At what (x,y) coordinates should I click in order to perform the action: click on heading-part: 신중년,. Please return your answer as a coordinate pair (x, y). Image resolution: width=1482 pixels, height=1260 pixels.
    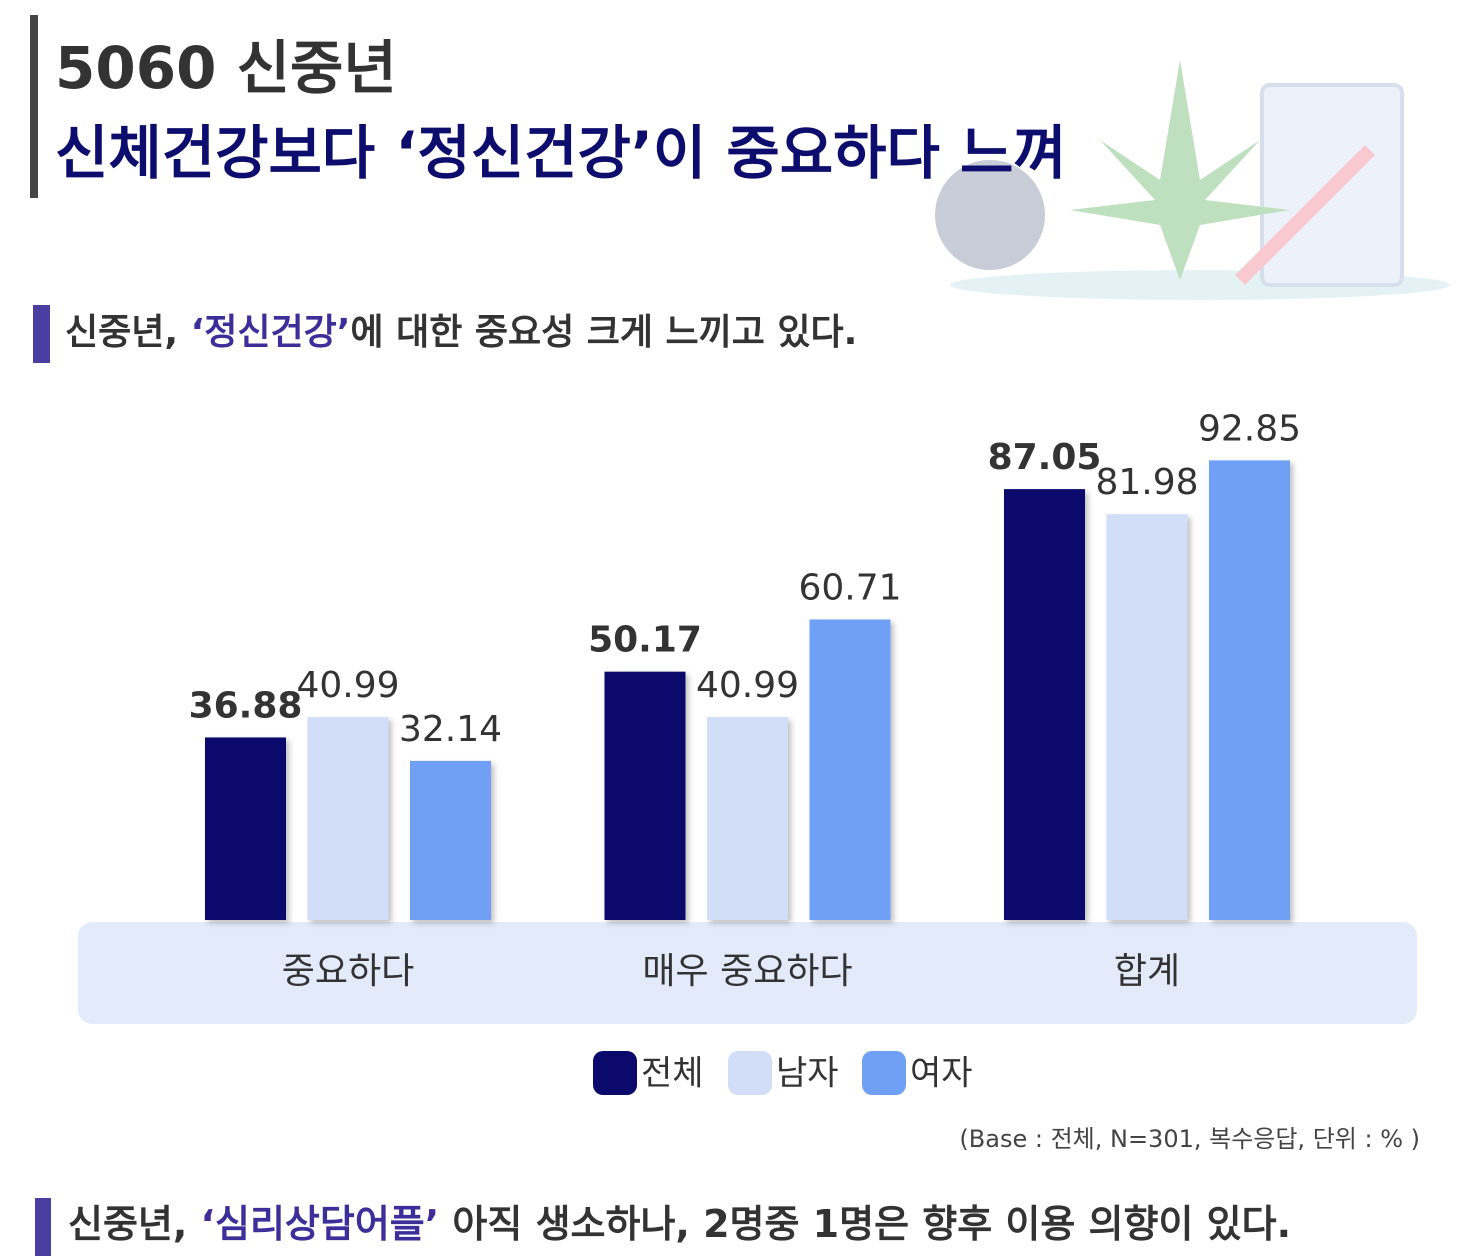
    Looking at the image, I should click on (134, 1224).